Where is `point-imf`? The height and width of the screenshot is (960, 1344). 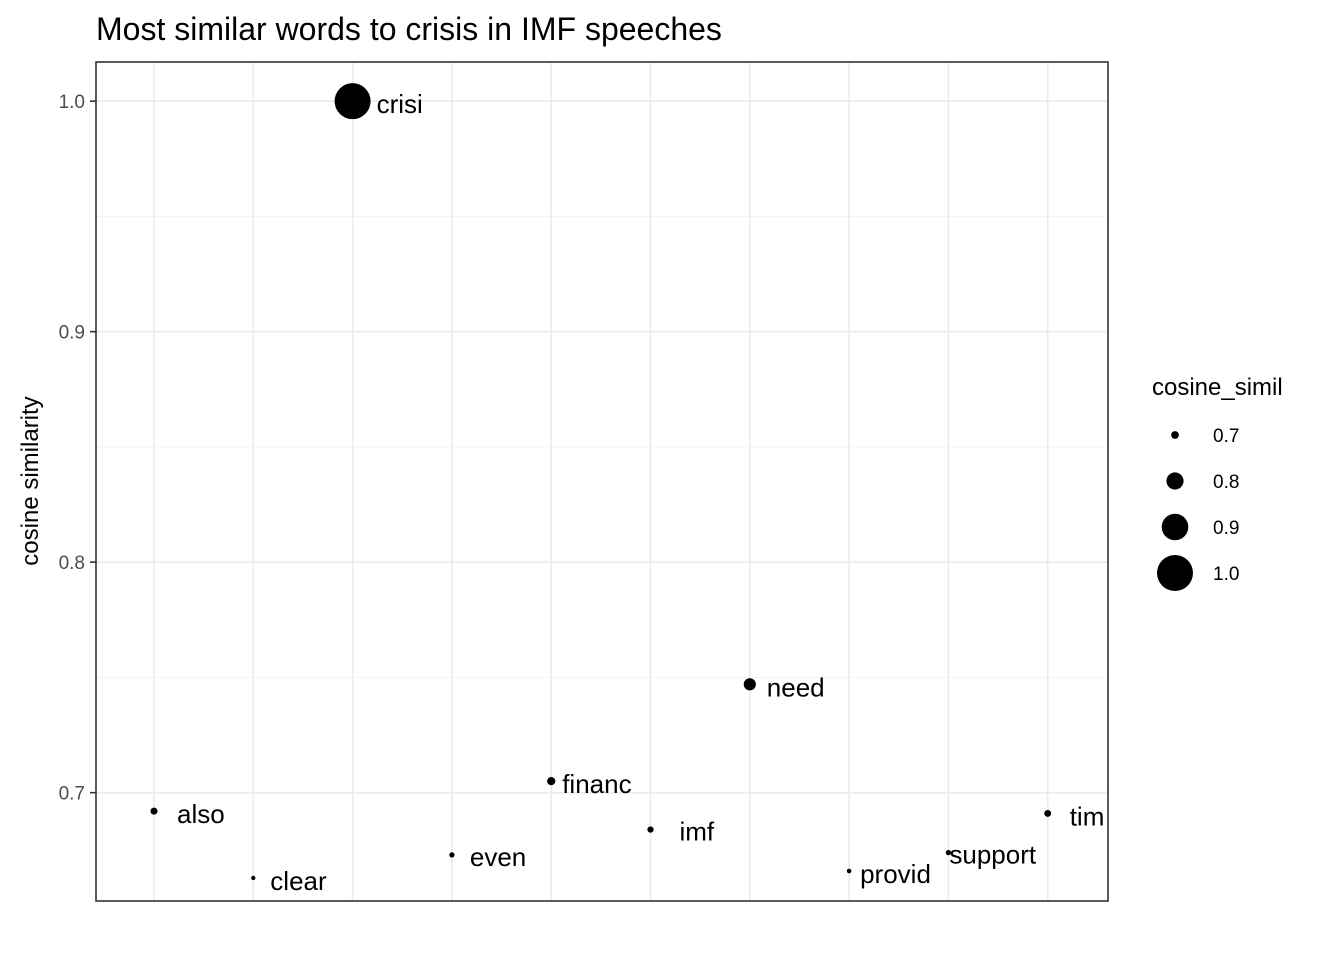 point-imf is located at coordinates (650, 829).